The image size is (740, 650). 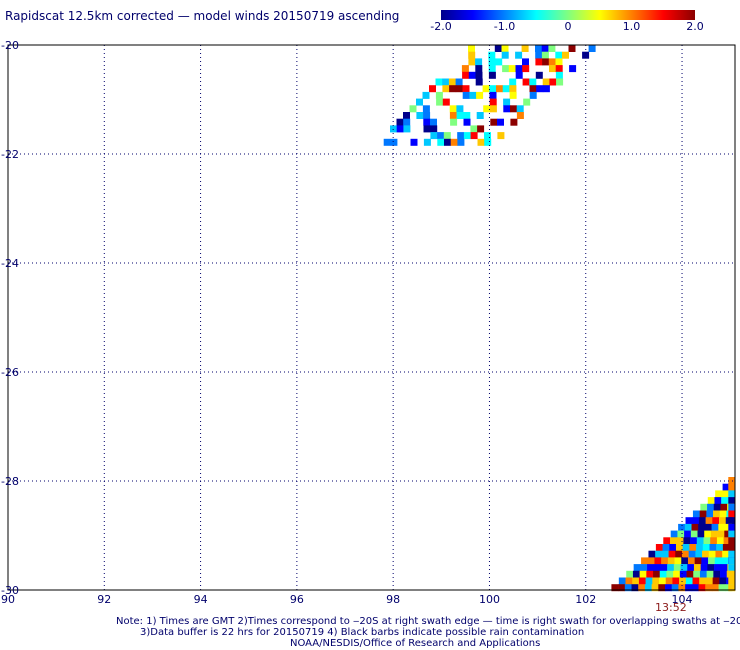 I want to click on lat-label: -30, so click(x=10, y=590).